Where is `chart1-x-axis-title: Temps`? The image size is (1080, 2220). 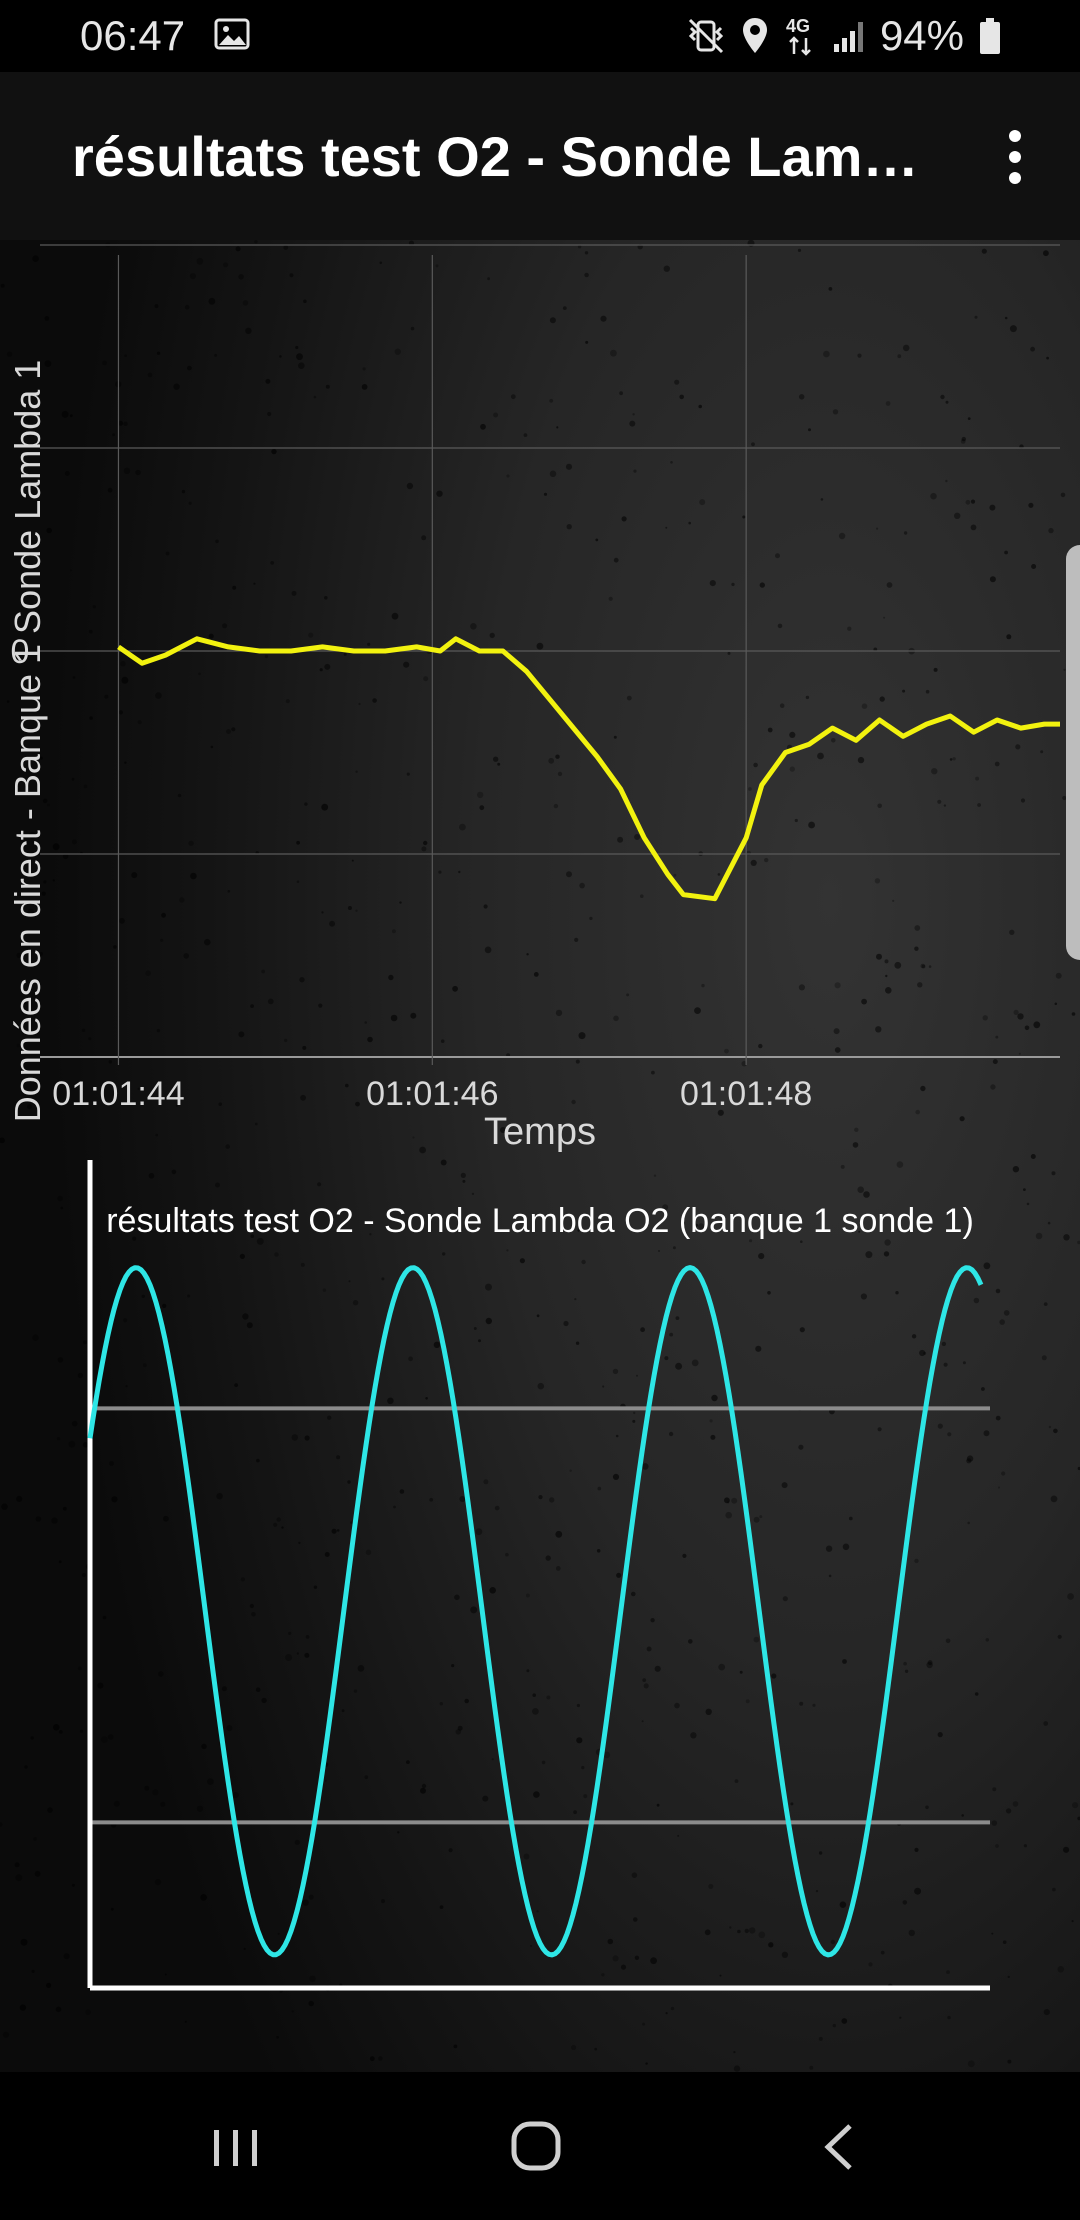
chart1-x-axis-title: Temps is located at coordinates (540, 1132).